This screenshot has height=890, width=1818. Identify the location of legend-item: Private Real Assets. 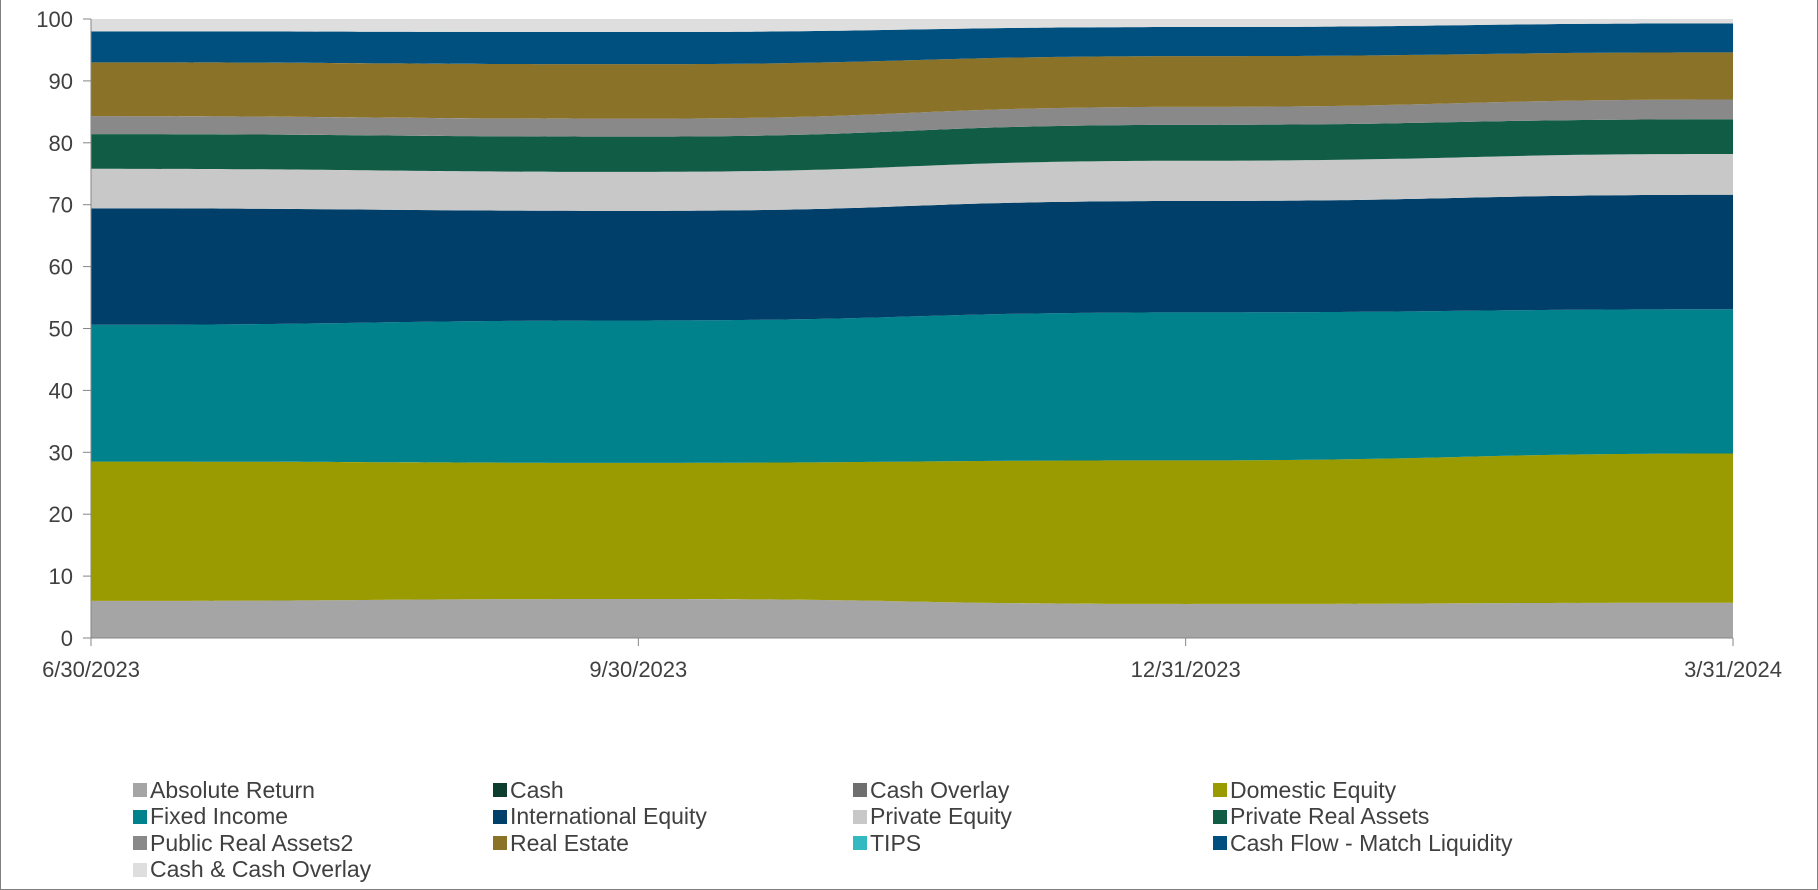
(1393, 817).